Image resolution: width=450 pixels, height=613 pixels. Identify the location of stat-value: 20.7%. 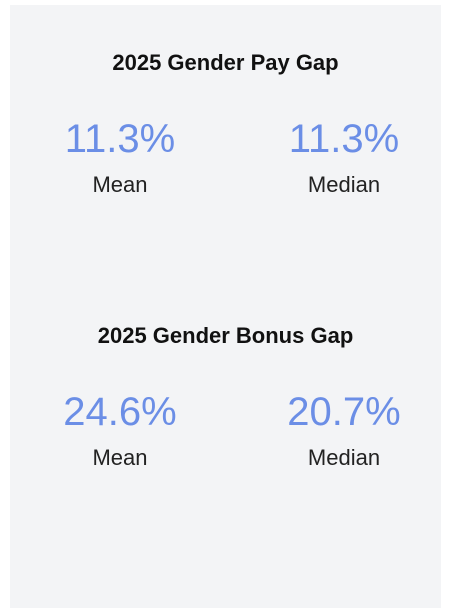
(344, 412).